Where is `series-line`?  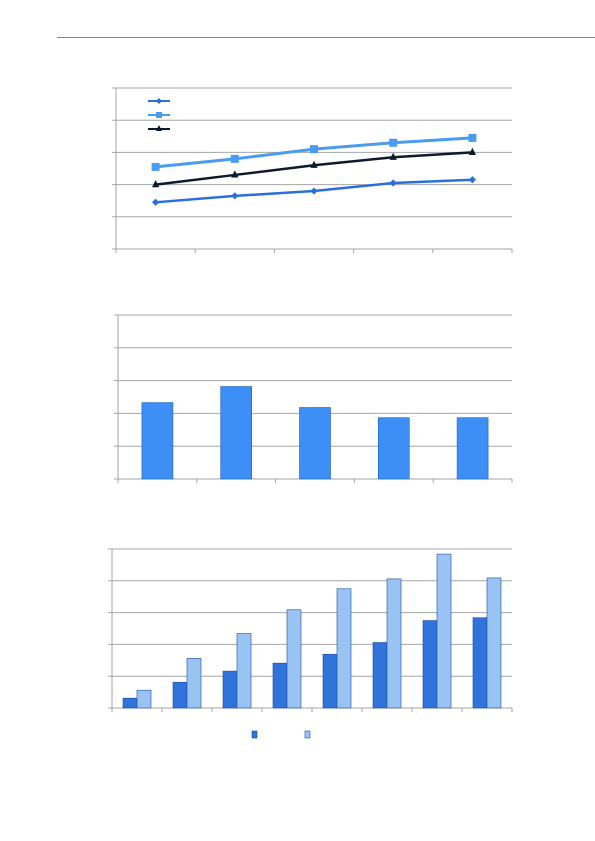 series-line is located at coordinates (314, 168).